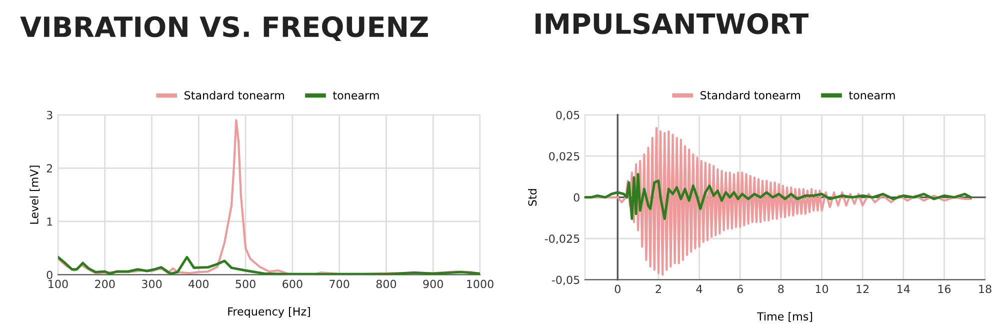  What do you see at coordinates (944, 289) in the screenshot?
I see `x-tick-label: 16` at bounding box center [944, 289].